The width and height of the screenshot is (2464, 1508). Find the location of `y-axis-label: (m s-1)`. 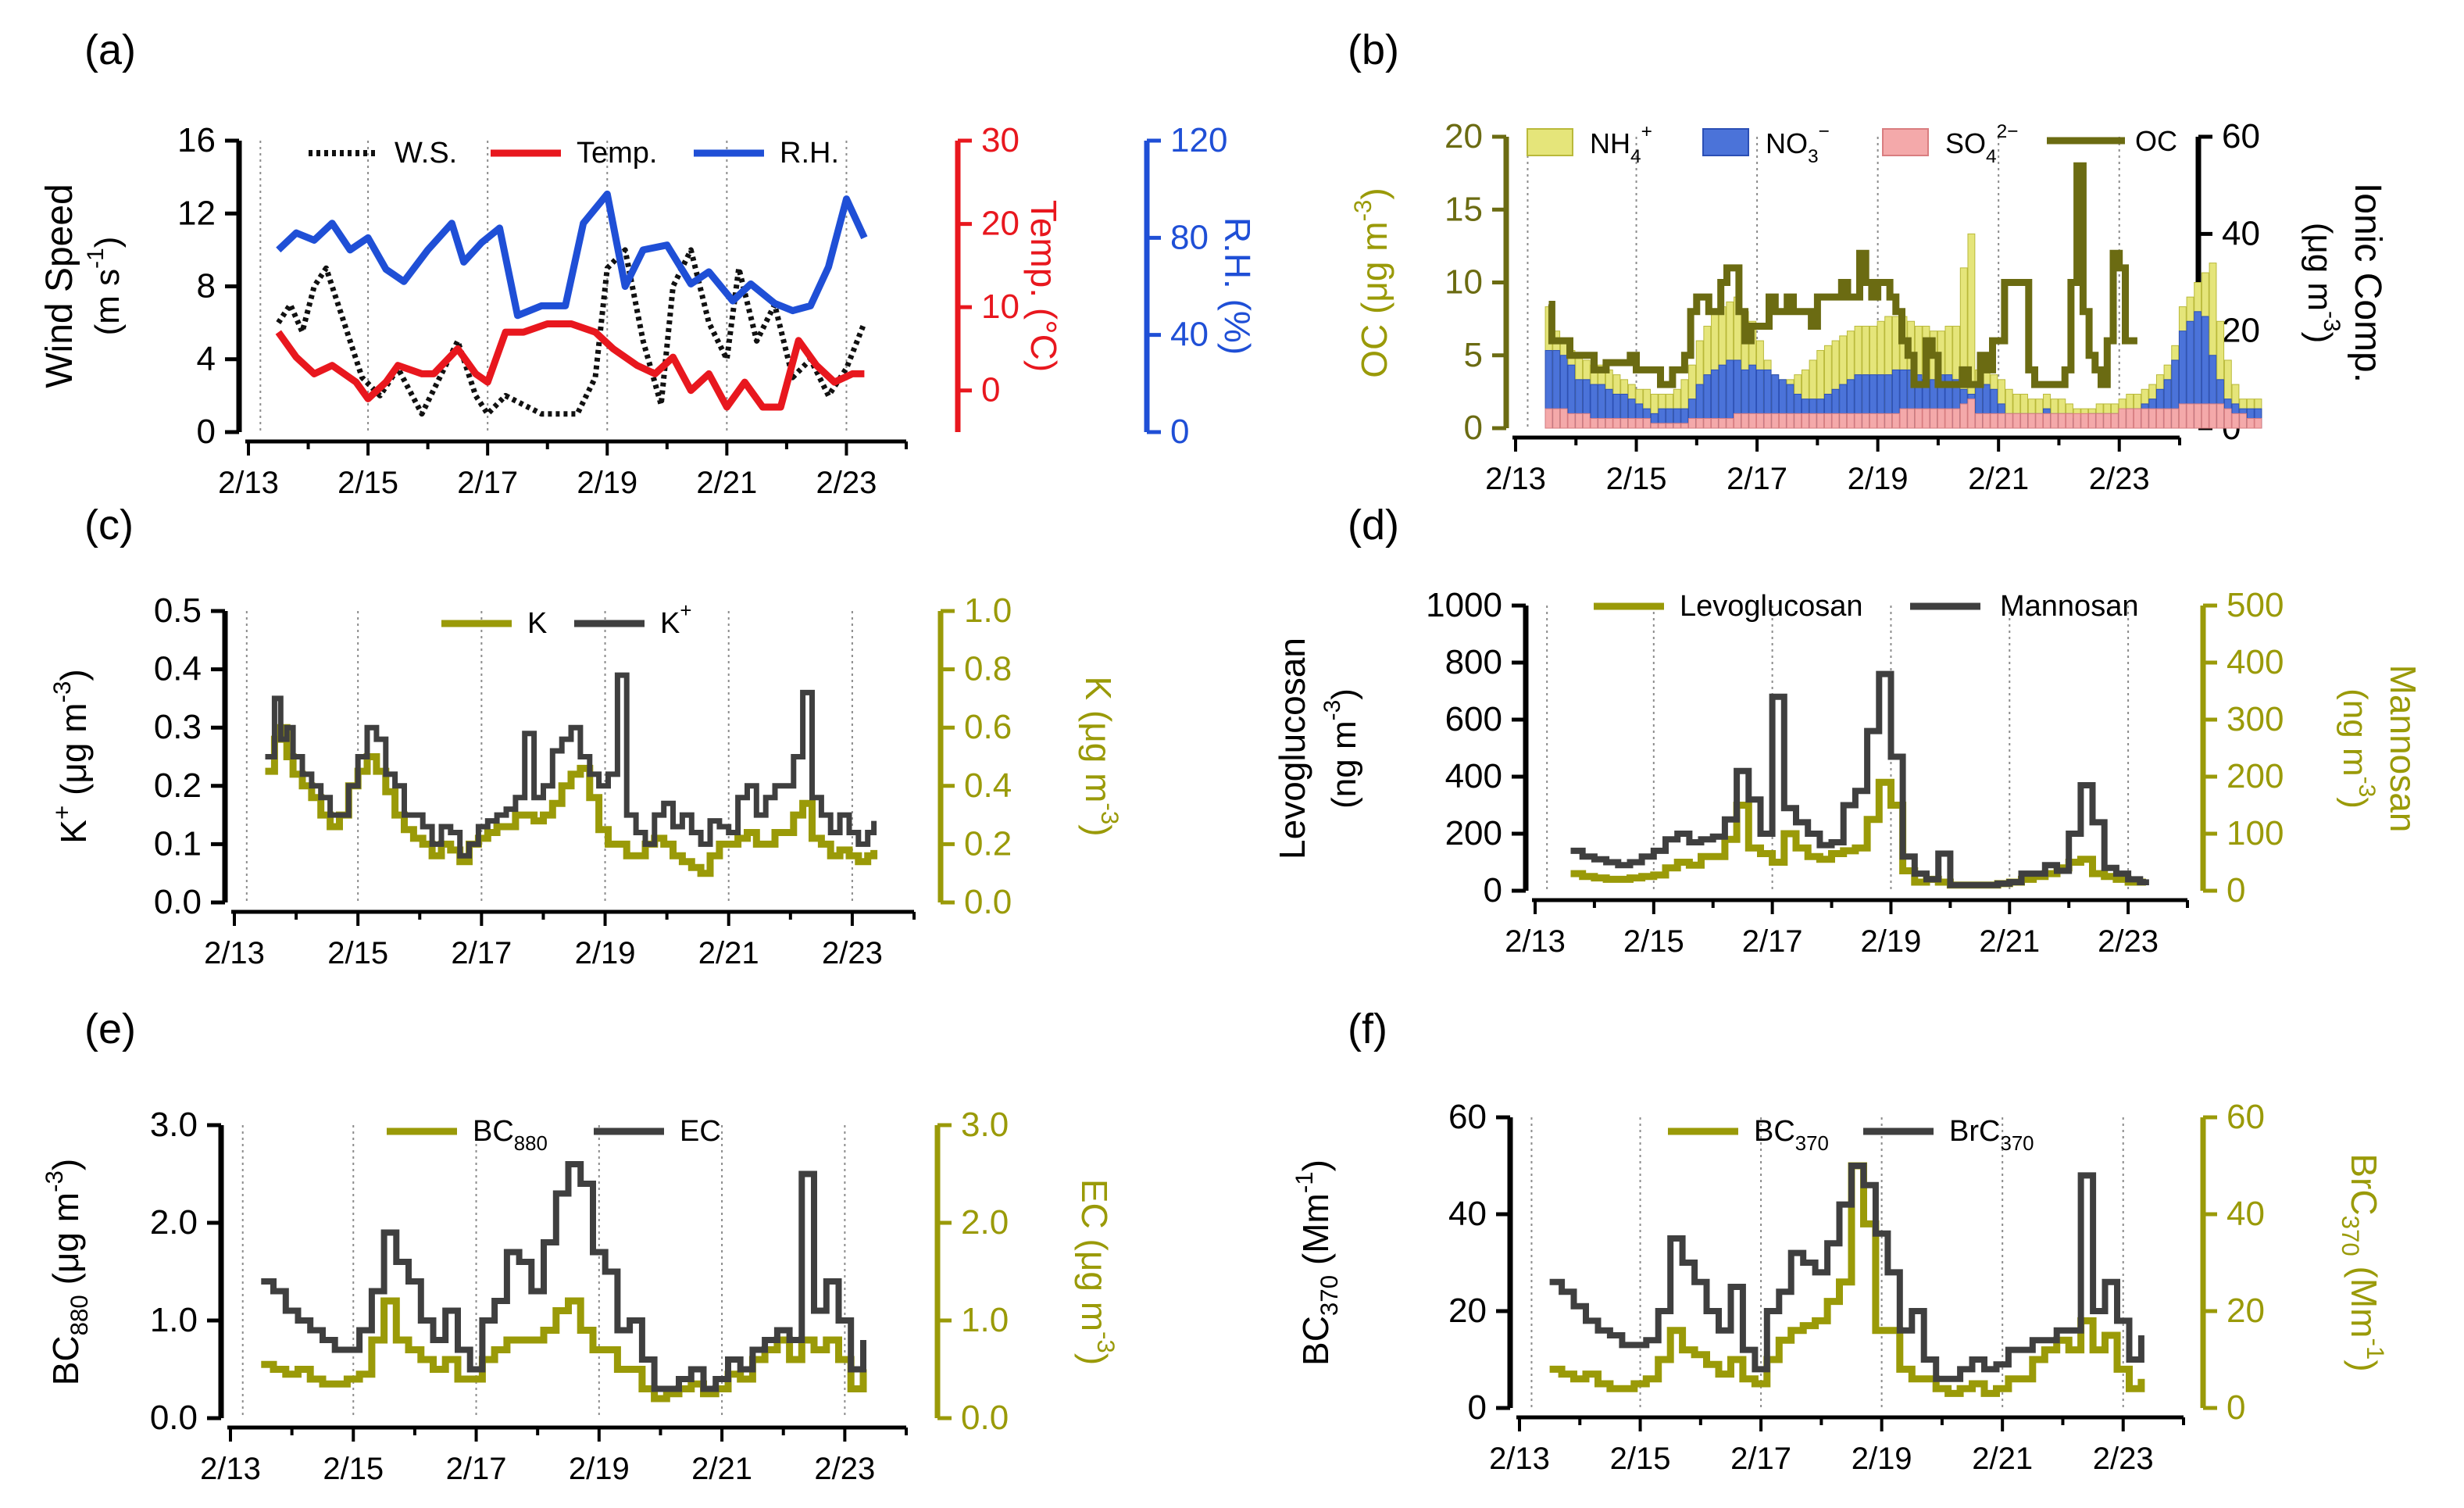

y-axis-label: (m s-1) is located at coordinates (105, 286).